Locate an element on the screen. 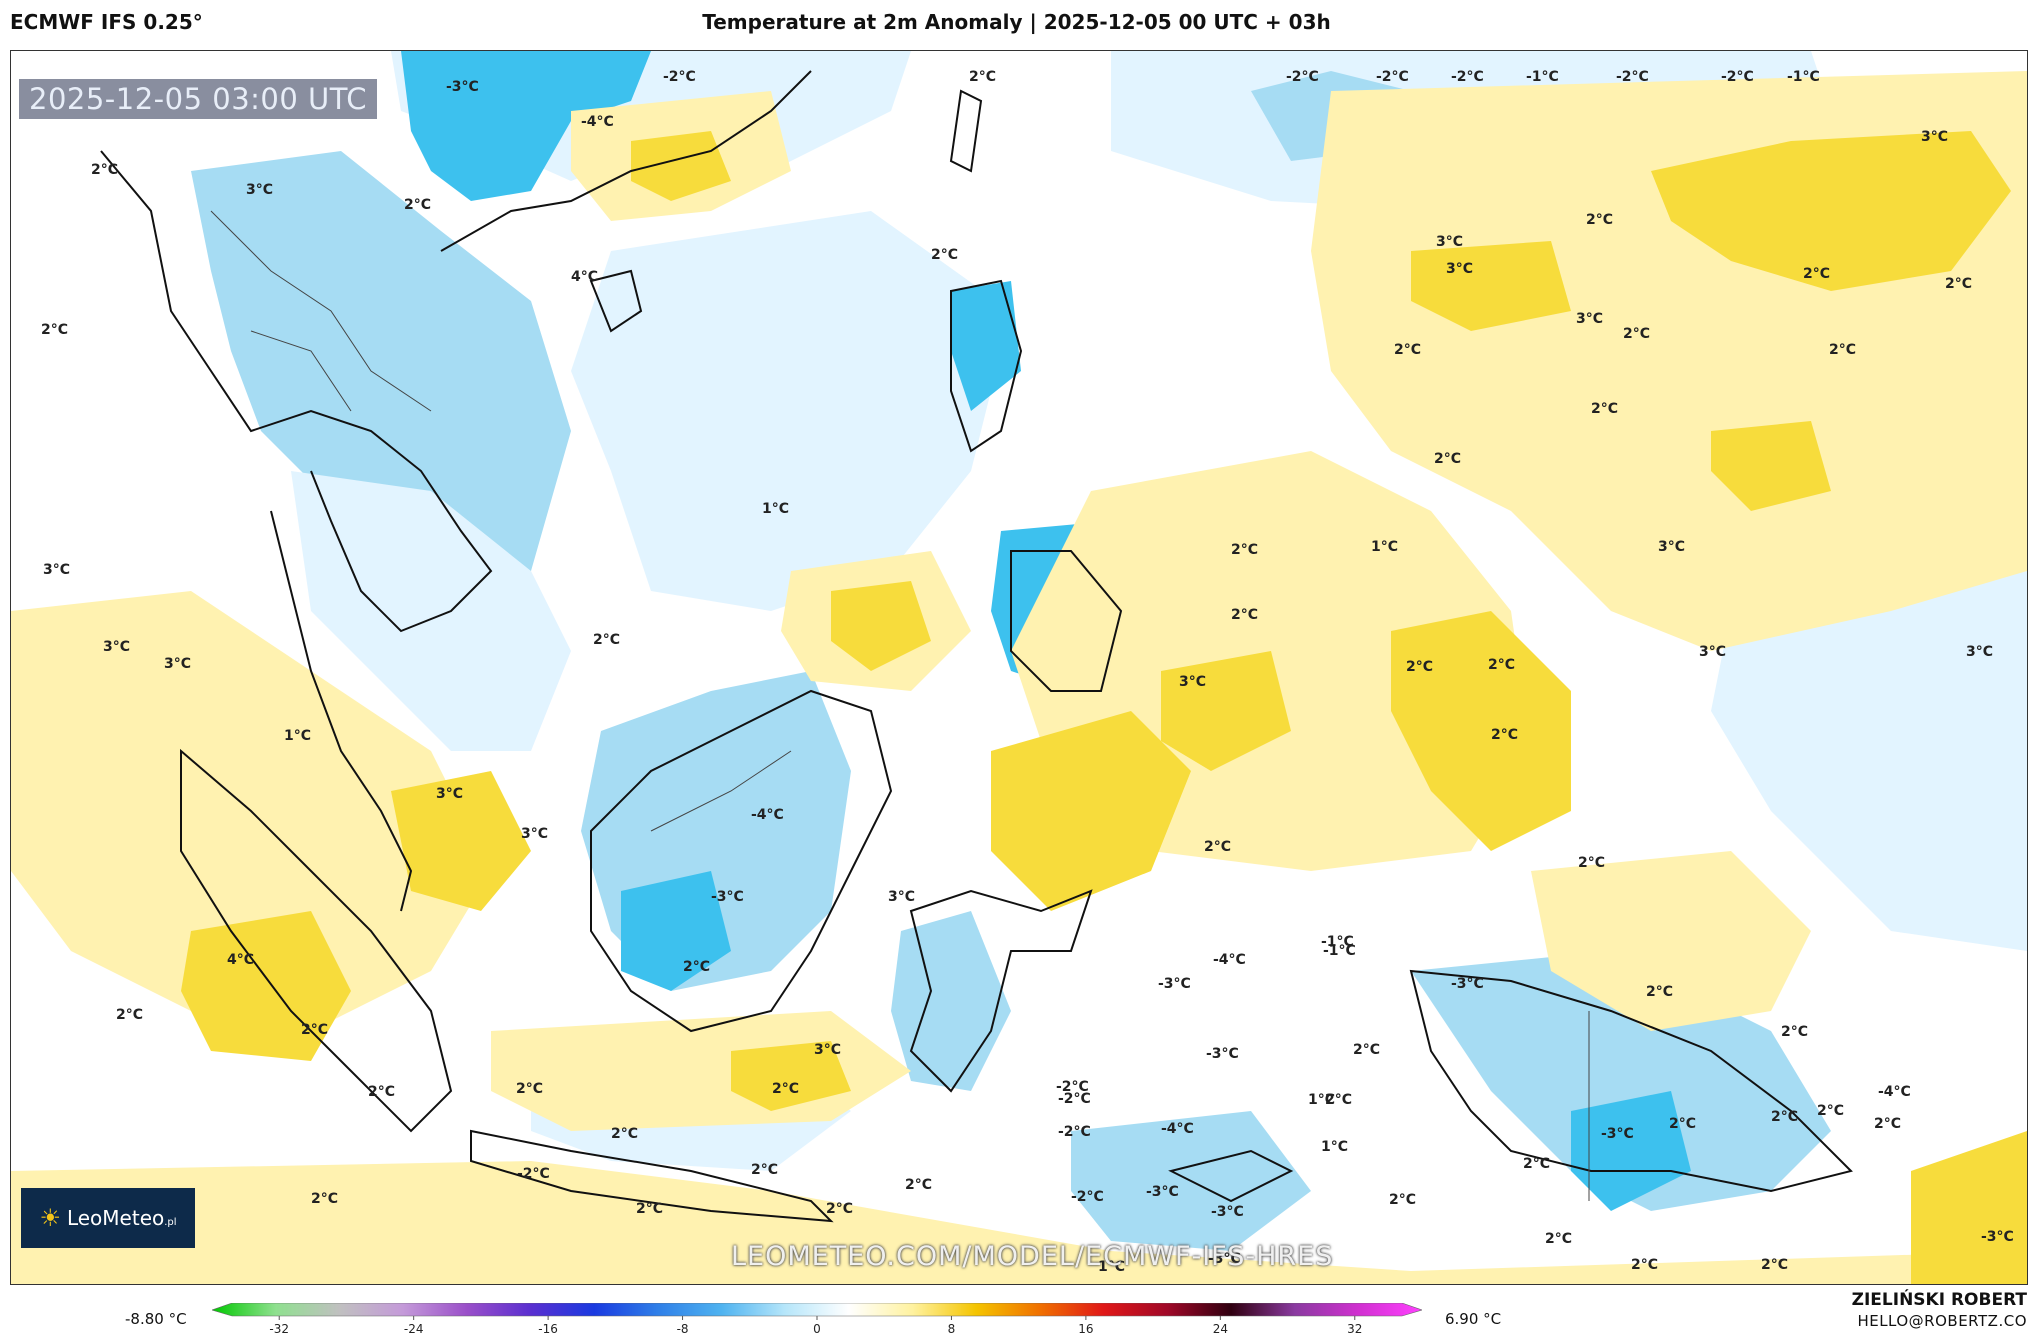 The height and width of the screenshot is (1338, 2033). cool-field-borneo-strong is located at coordinates (676, 931).